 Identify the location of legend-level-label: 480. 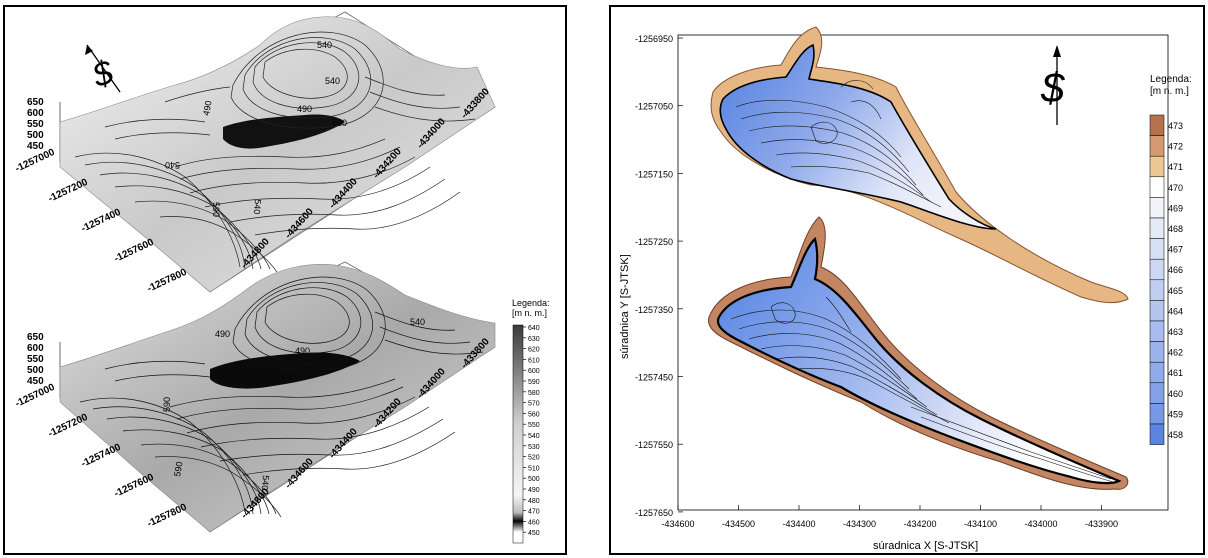
(534, 501).